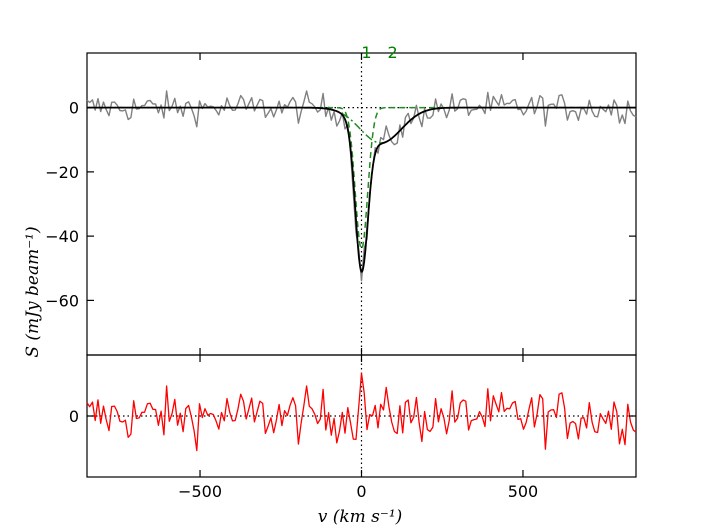  I want to click on xtick-label: 500, so click(523, 491).